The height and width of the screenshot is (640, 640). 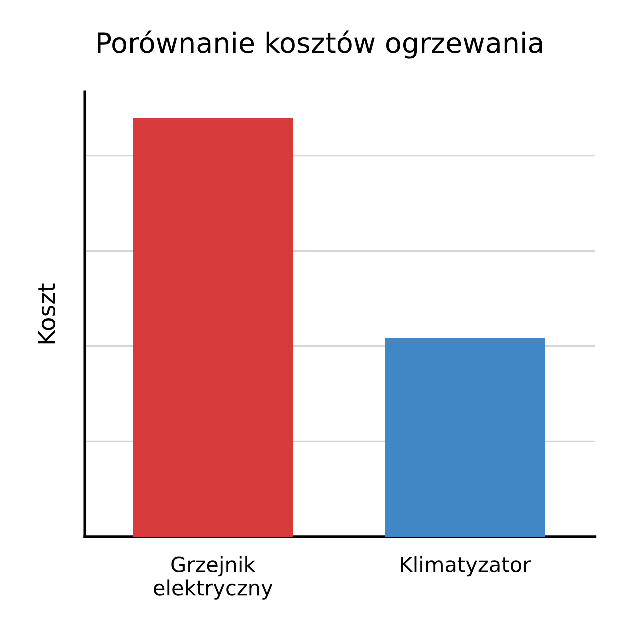 I want to click on y-axis-title: Koszt, so click(x=47, y=314).